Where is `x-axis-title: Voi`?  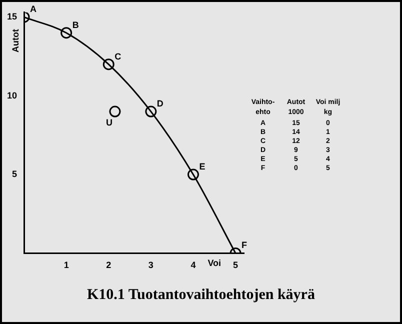
x-axis-title: Voi is located at coordinates (215, 263).